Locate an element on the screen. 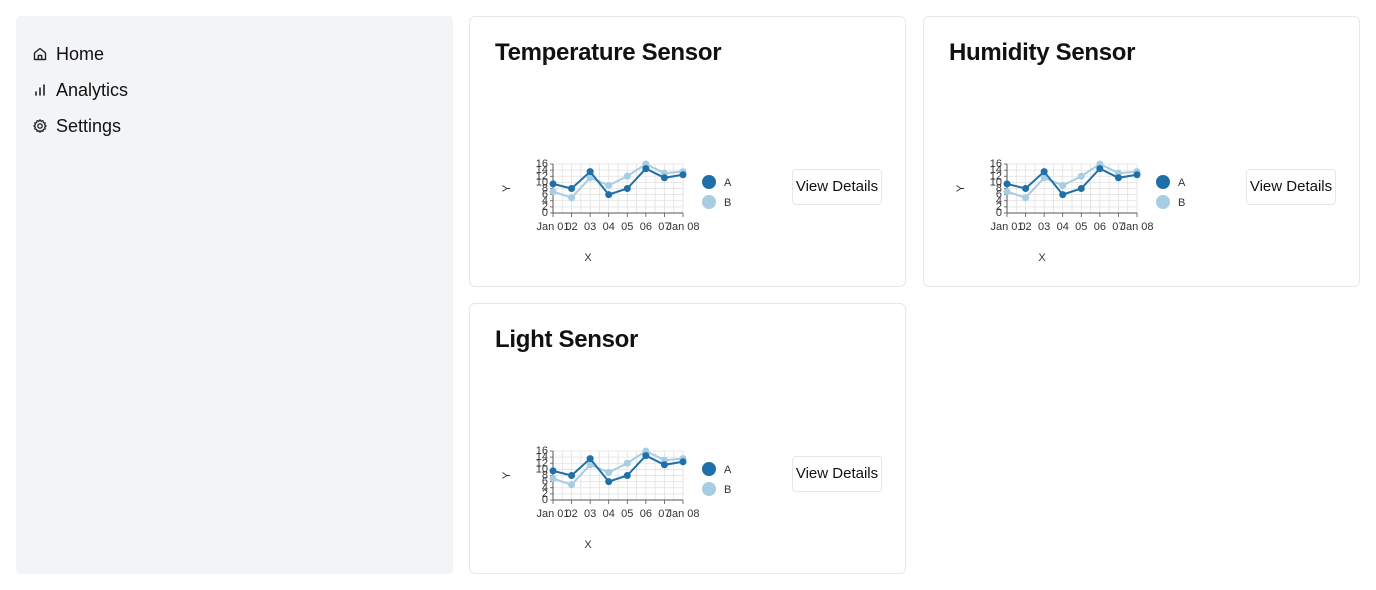  sidebar-item-label: Analytics is located at coordinates (92, 89).